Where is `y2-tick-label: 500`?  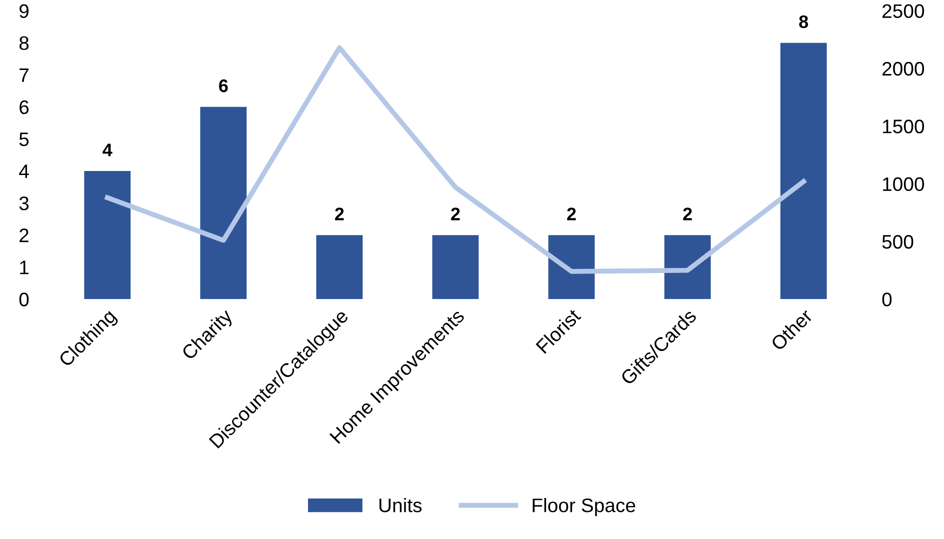
y2-tick-label: 500 is located at coordinates (898, 241).